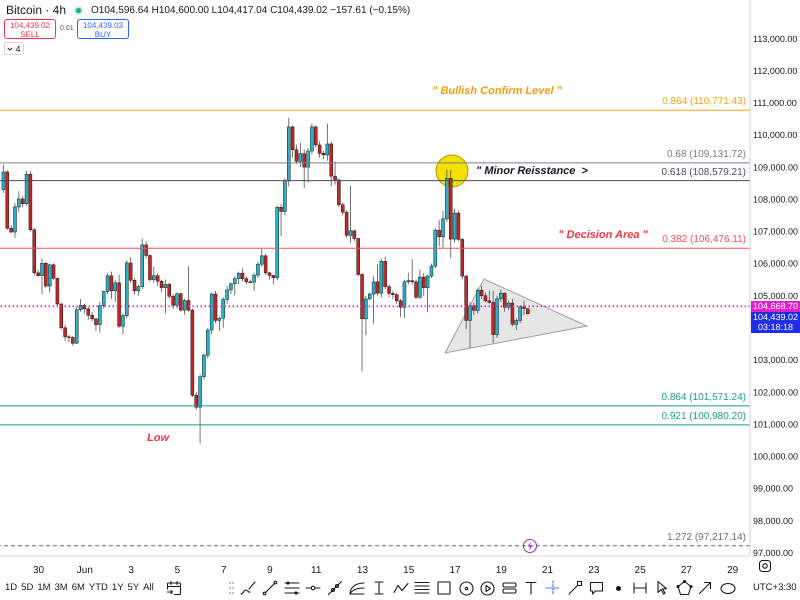 This screenshot has width=800, height=600. I want to click on ref-line-label: 1.272 (97,217.14), so click(706, 538).